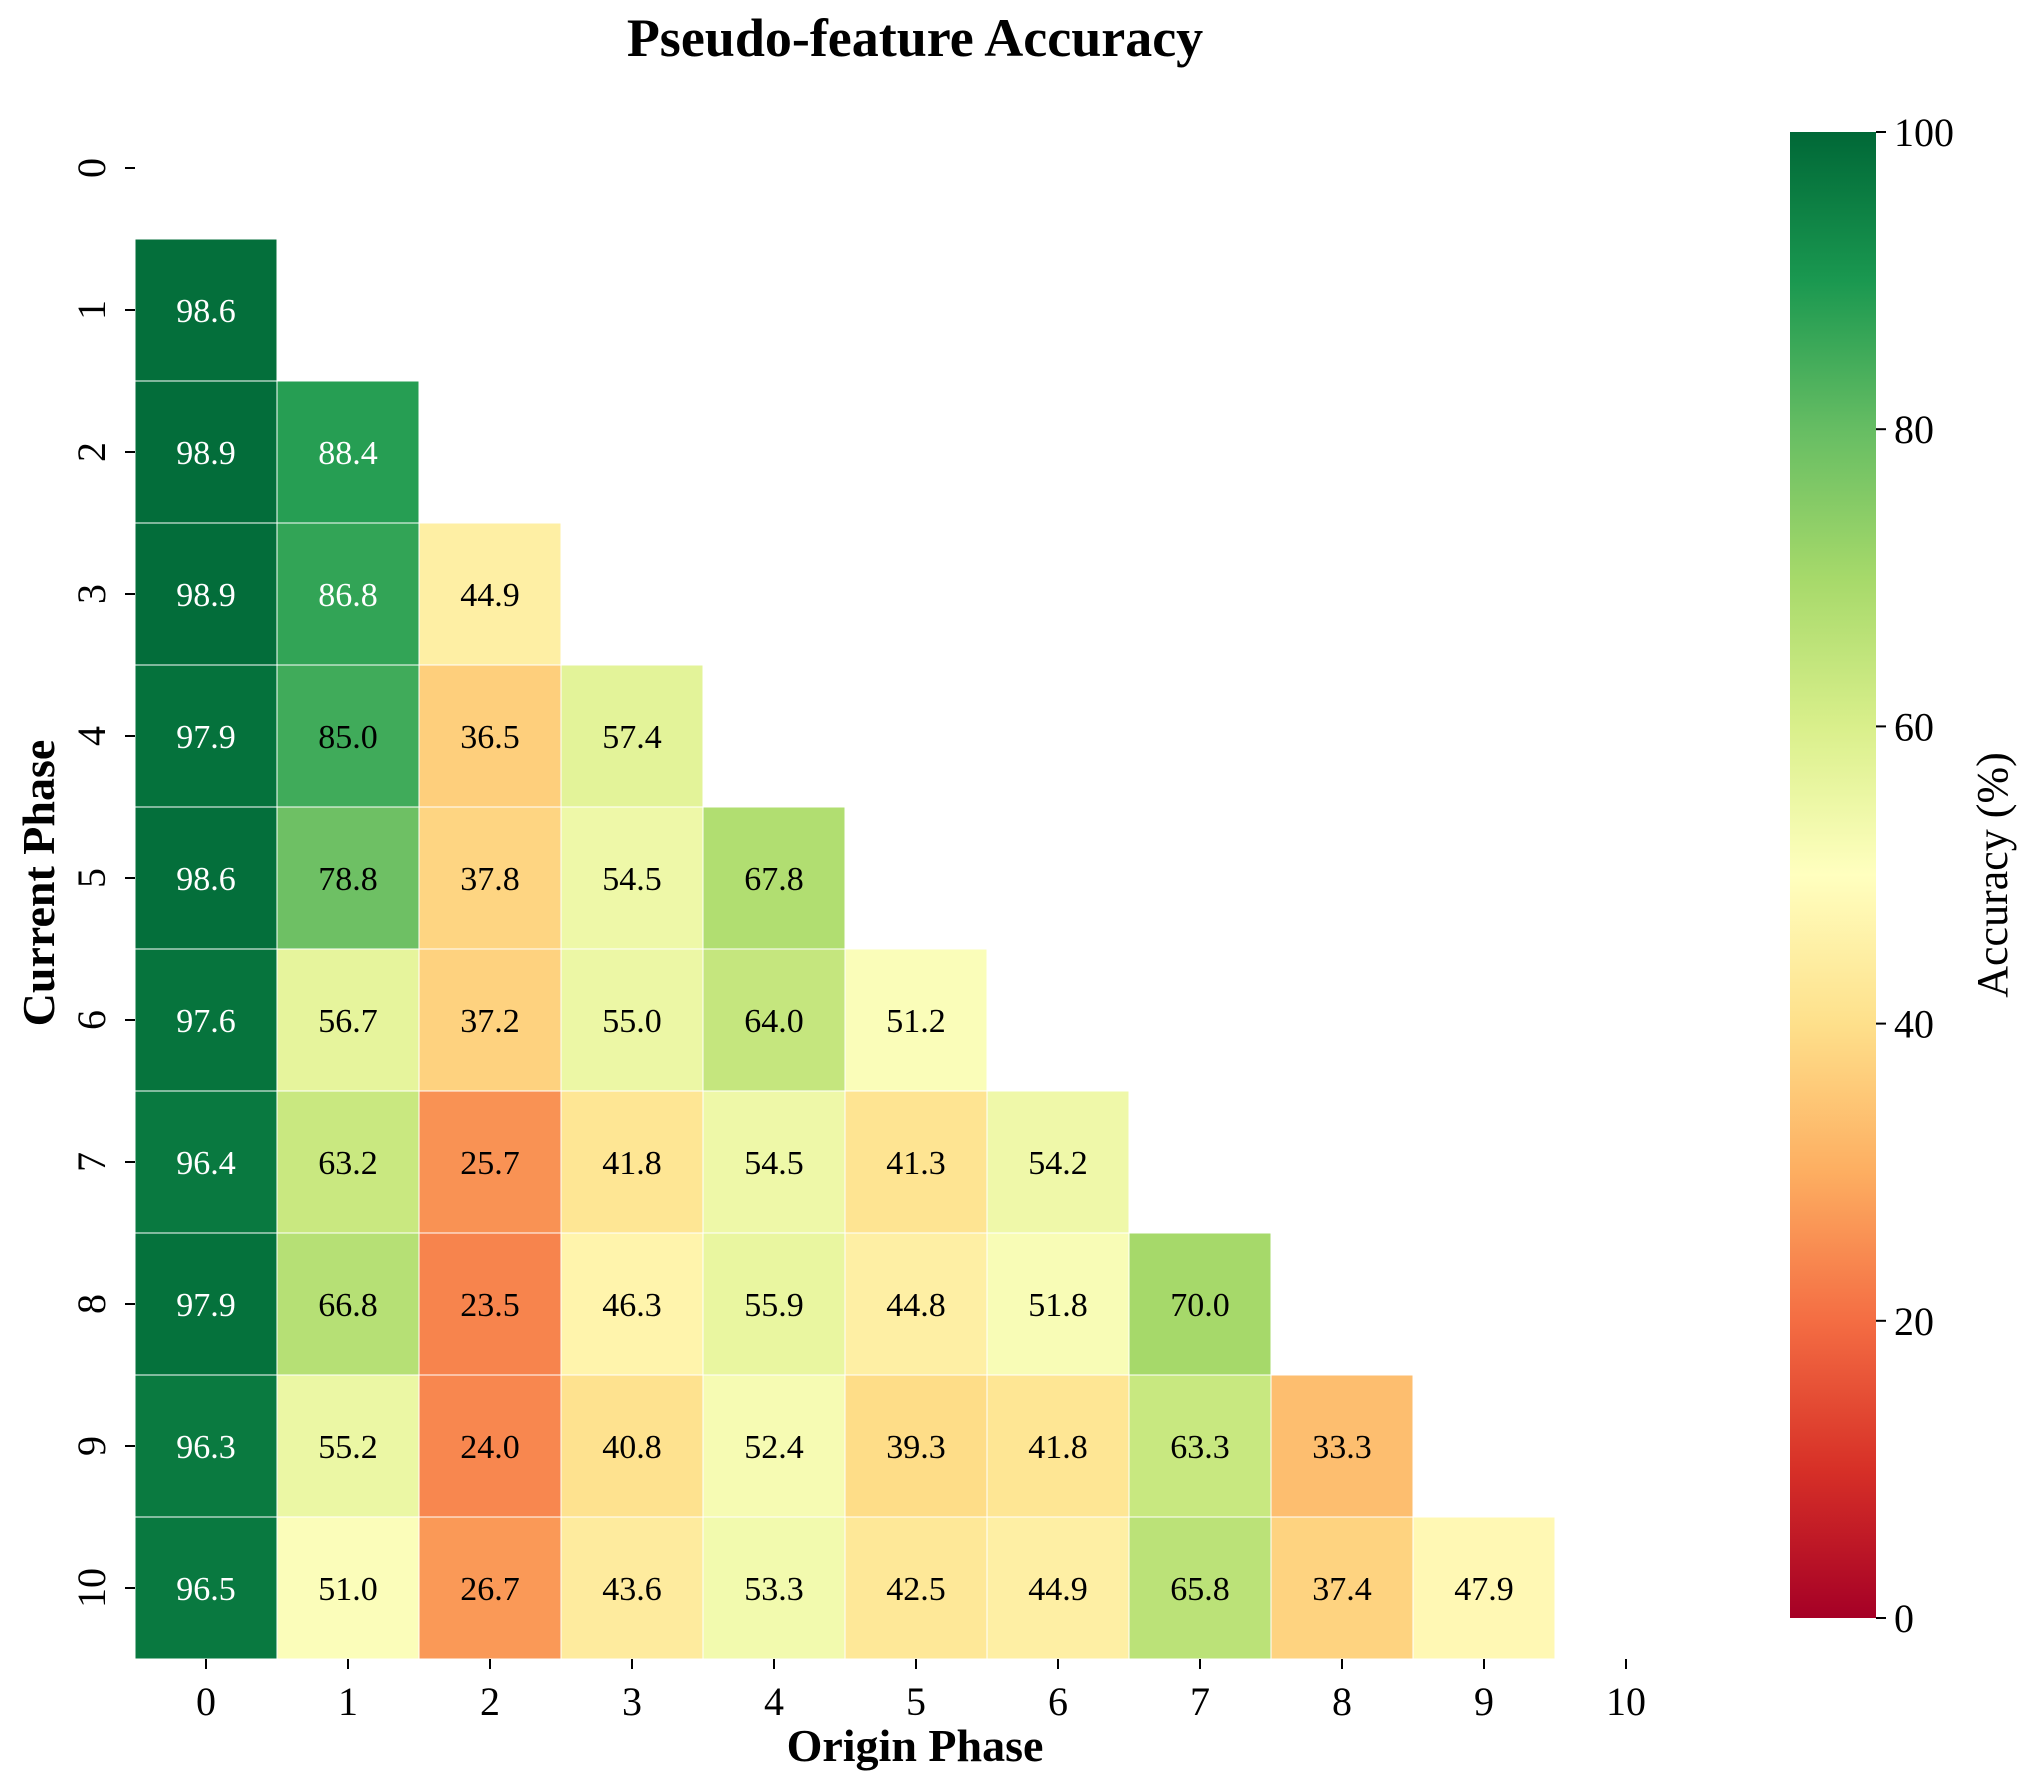 This screenshot has height=1789, width=2027. Describe the element at coordinates (490, 1163) in the screenshot. I see `cell-value-label: 25.7` at that location.